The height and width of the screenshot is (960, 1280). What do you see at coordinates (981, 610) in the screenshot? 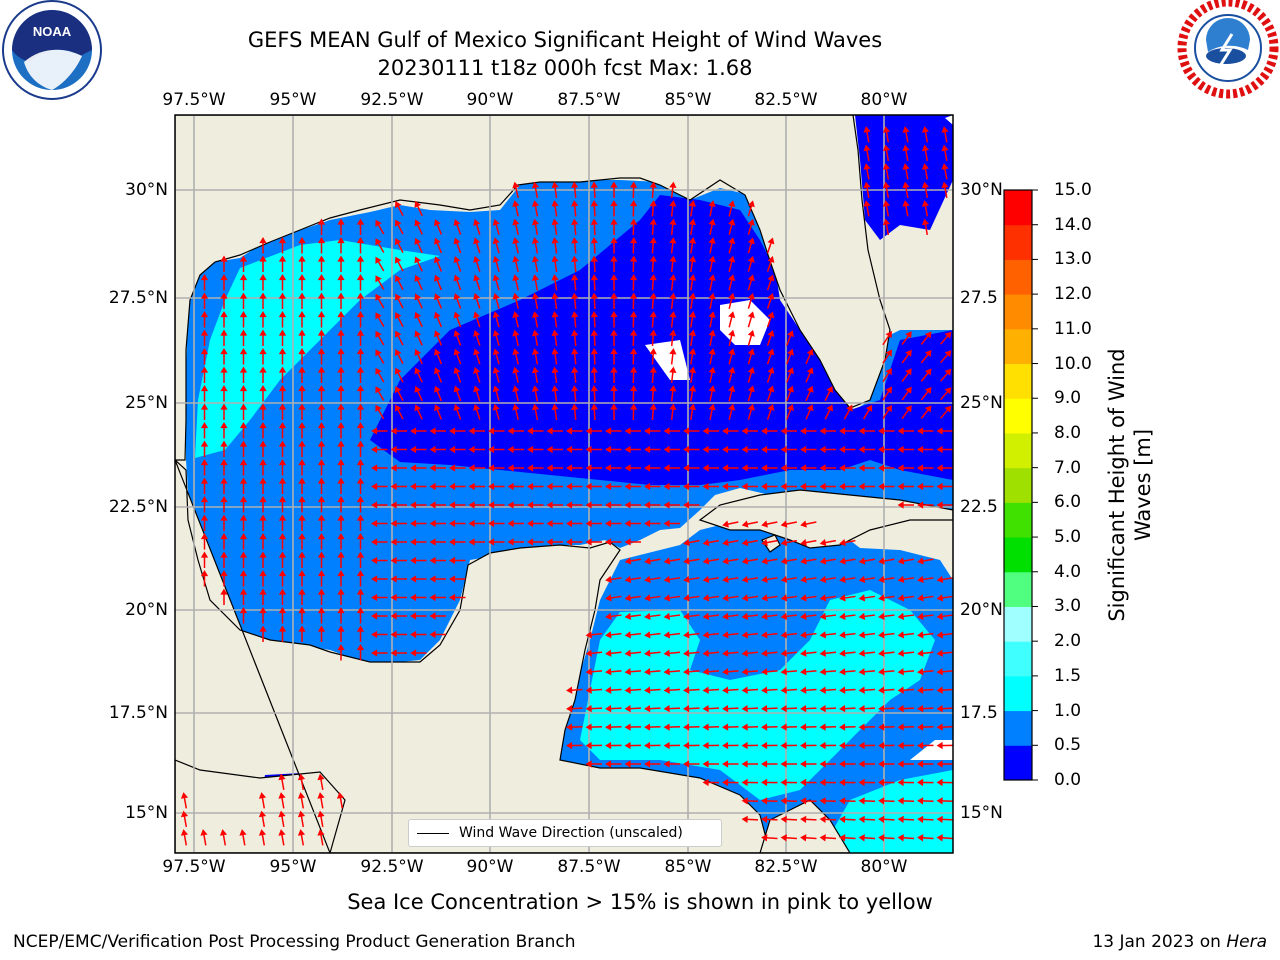
I see `lat-tick-label-right: 20°N` at bounding box center [981, 610].